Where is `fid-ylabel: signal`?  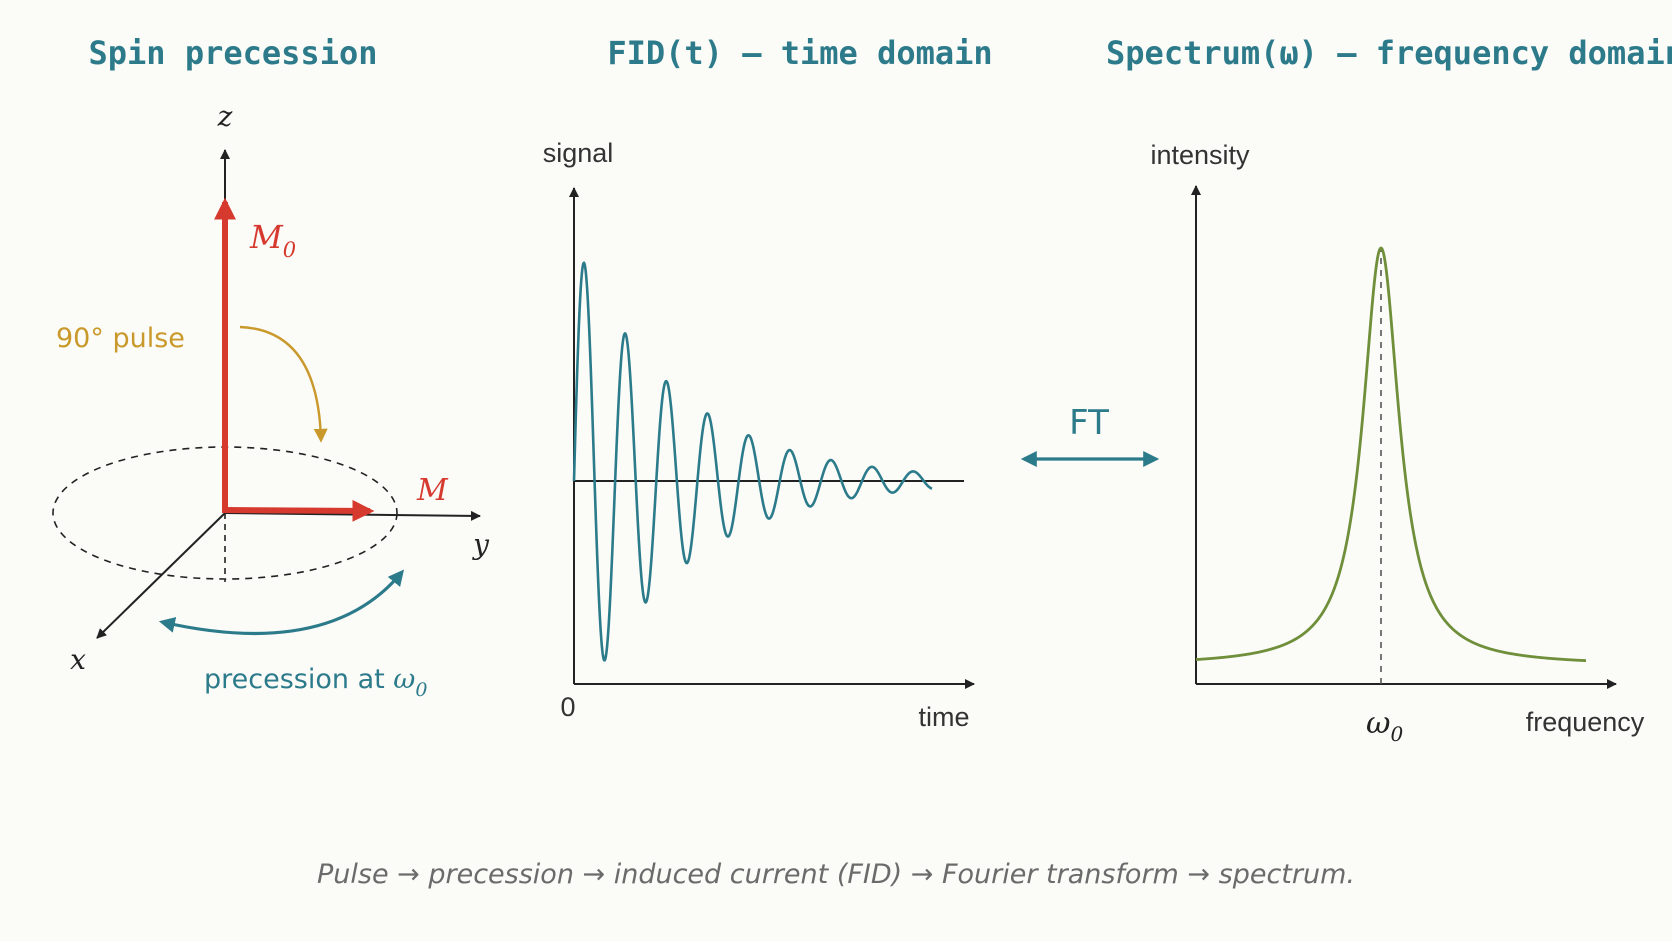
fid-ylabel: signal is located at coordinates (578, 153).